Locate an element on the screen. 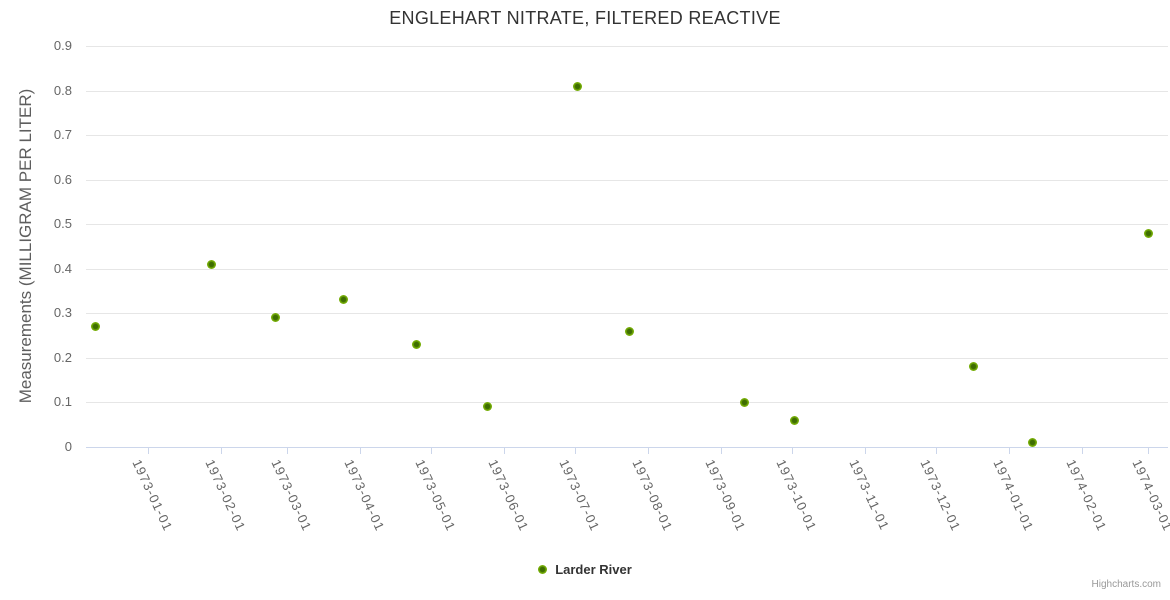 Image resolution: width=1170 pixels, height=600 pixels. x-axis-tick-label: 1974-02-01 is located at coordinates (1086, 495).